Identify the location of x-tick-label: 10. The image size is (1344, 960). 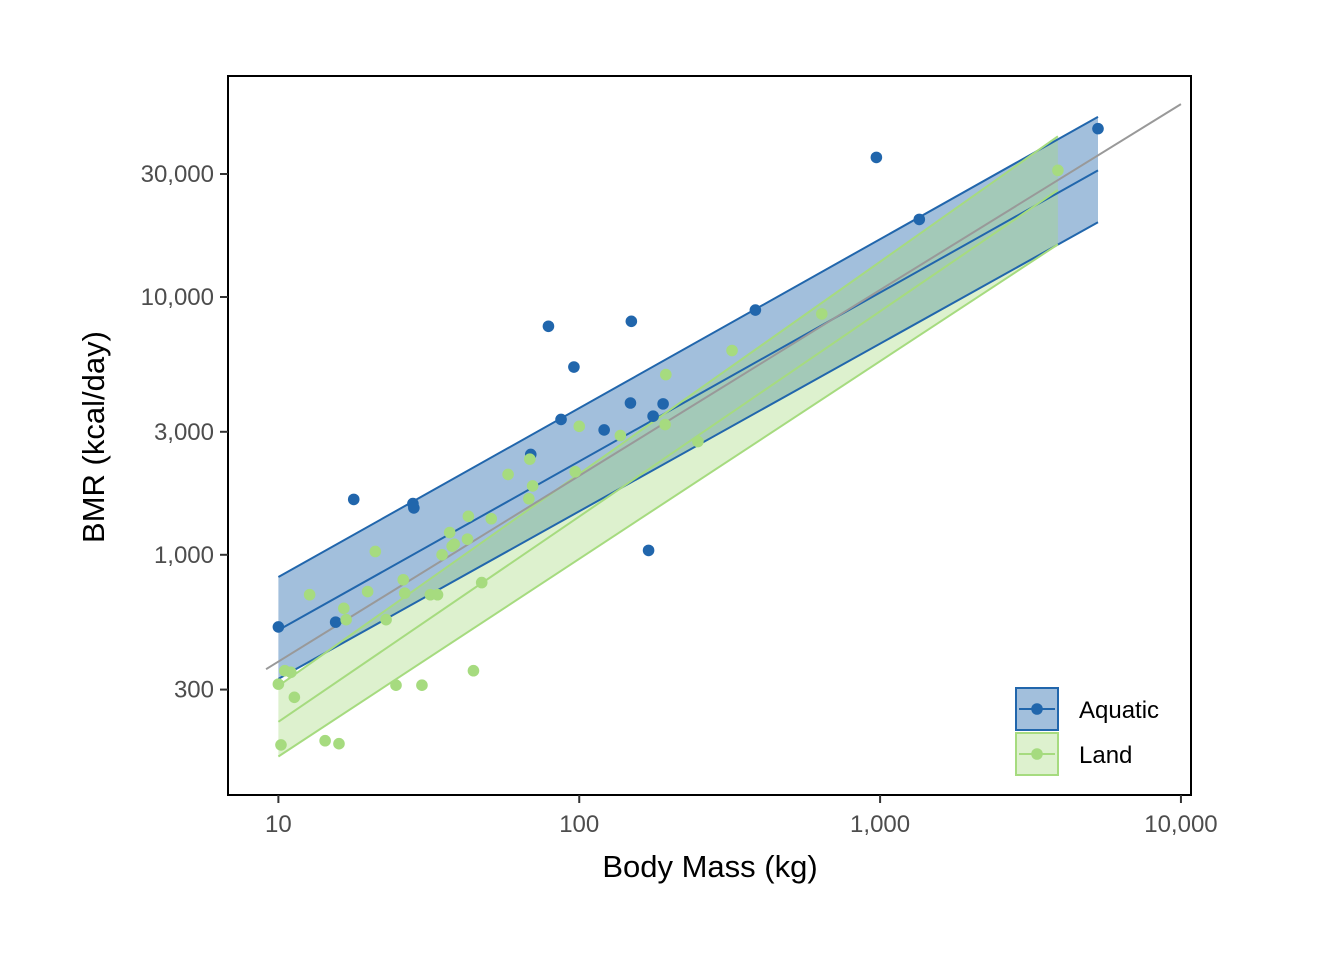
(278, 824).